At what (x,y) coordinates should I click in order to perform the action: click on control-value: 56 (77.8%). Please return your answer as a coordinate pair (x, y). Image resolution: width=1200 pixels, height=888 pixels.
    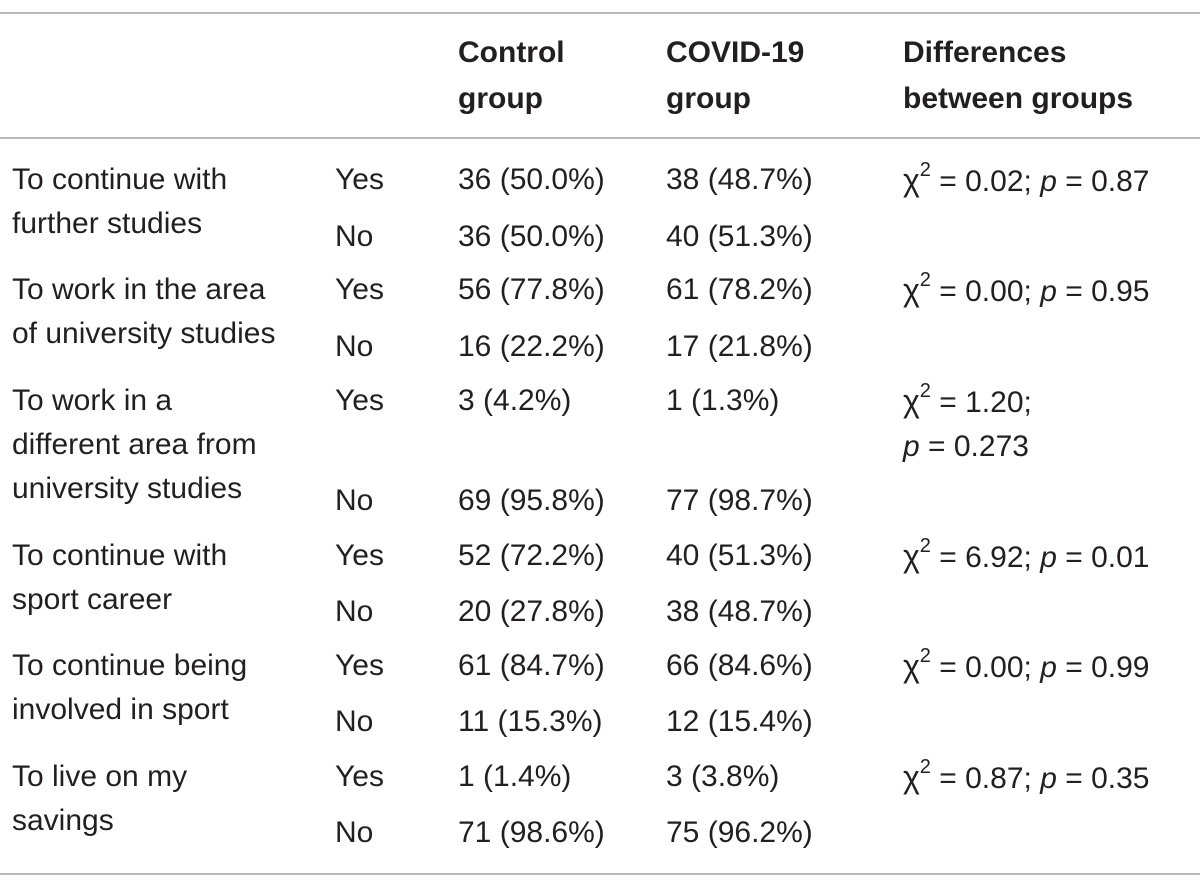
    Looking at the image, I should click on (531, 289).